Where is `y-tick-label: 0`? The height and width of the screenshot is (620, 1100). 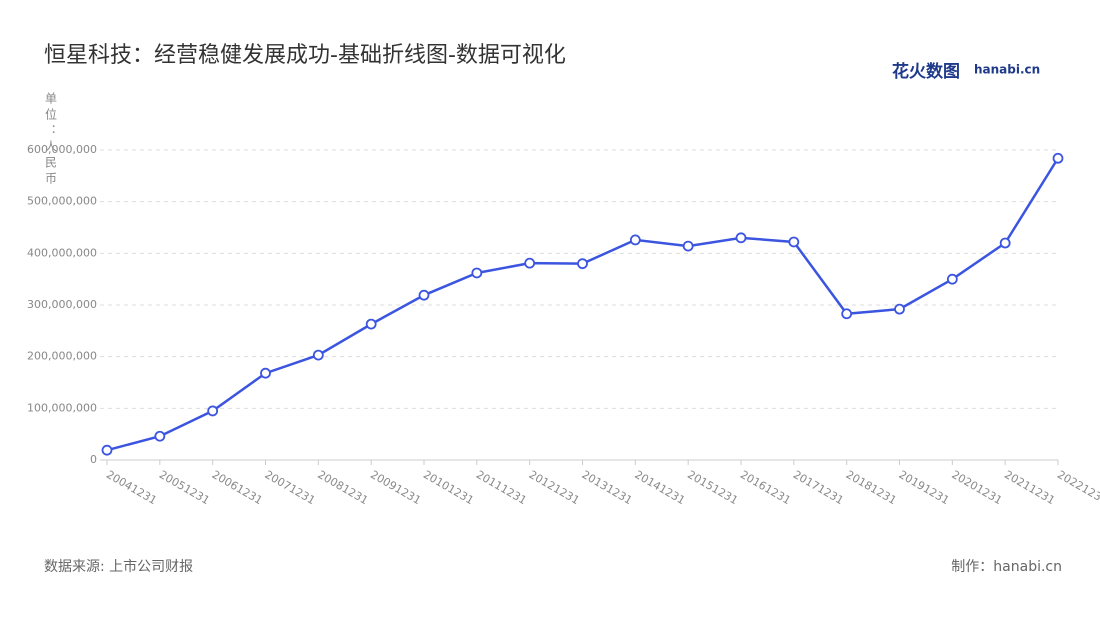 y-tick-label: 0 is located at coordinates (93, 459).